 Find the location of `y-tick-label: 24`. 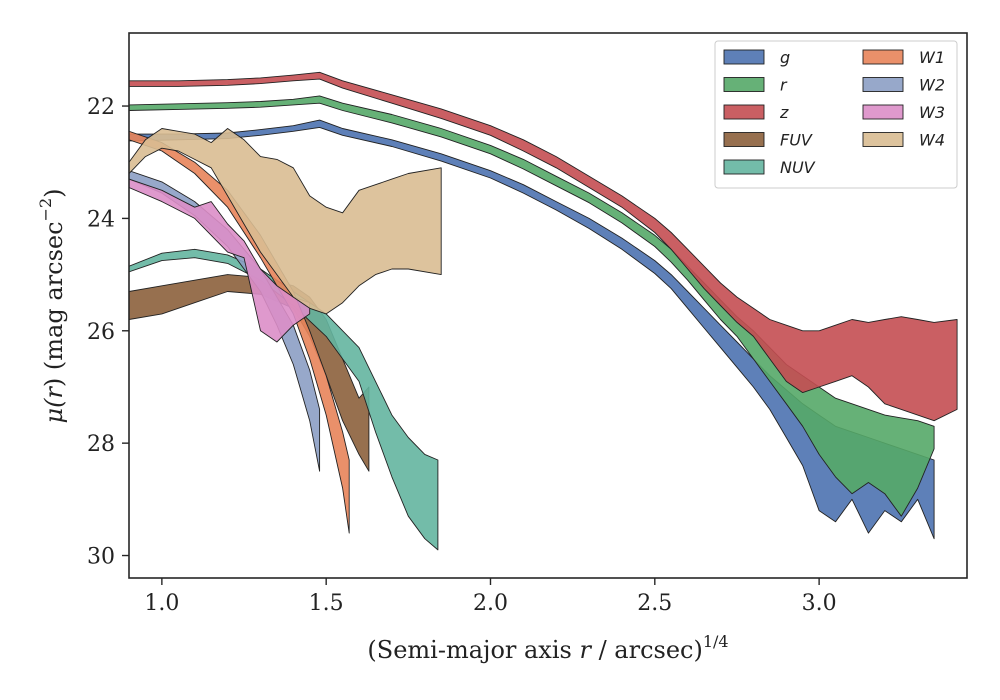

y-tick-label: 24 is located at coordinates (101, 219).